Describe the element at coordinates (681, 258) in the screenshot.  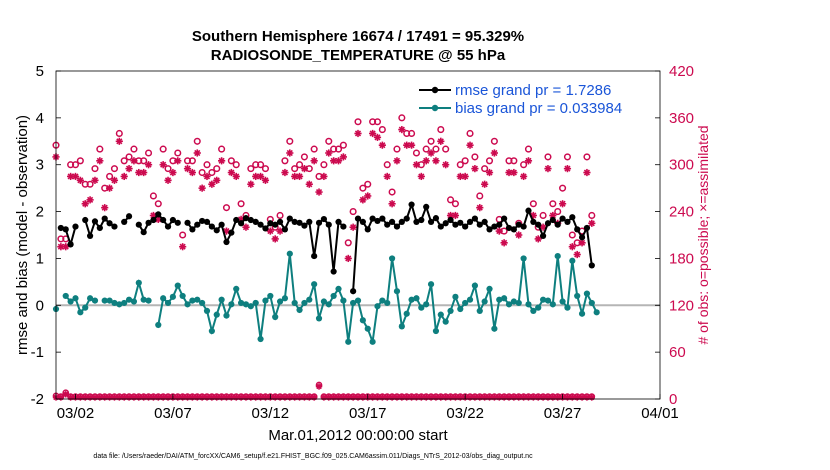
I see `y-right-tick-label: 180` at that location.